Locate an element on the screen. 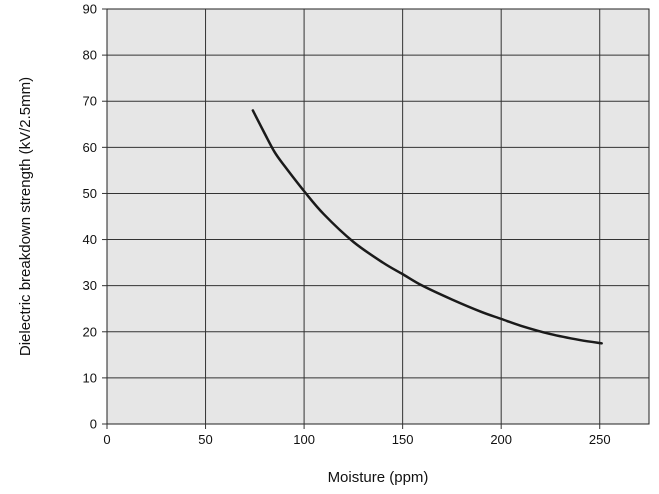  x-tick-label-250: 250 is located at coordinates (600, 439).